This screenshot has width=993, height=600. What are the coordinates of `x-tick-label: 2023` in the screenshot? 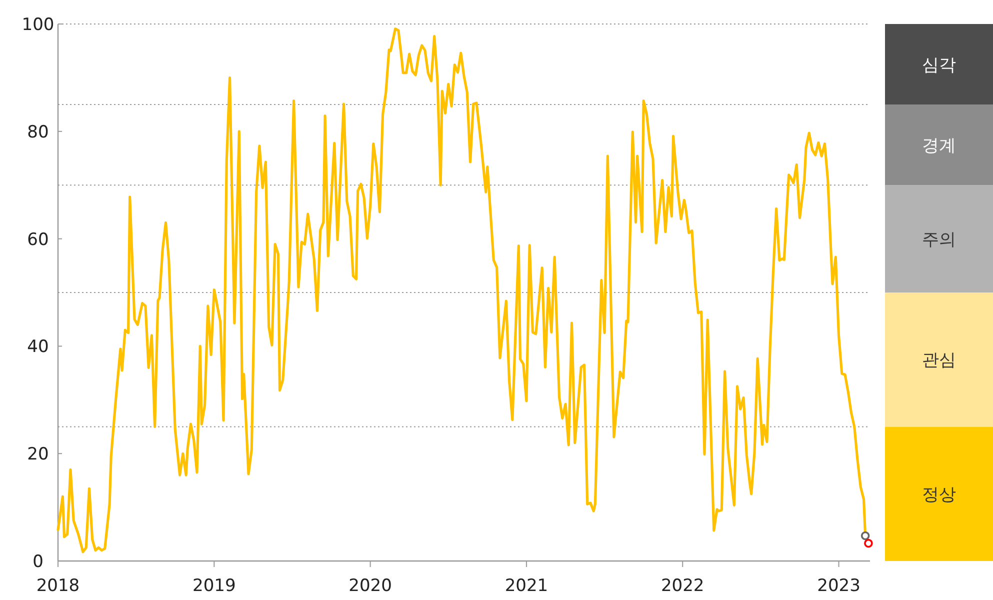 It's located at (838, 586).